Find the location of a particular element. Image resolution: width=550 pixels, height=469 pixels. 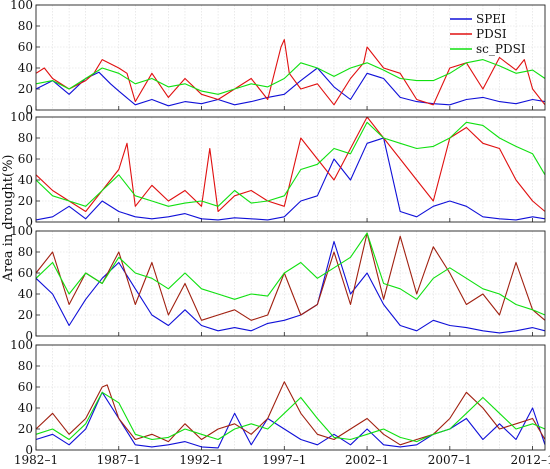

legend-label: PDSI is located at coordinates (491, 34).